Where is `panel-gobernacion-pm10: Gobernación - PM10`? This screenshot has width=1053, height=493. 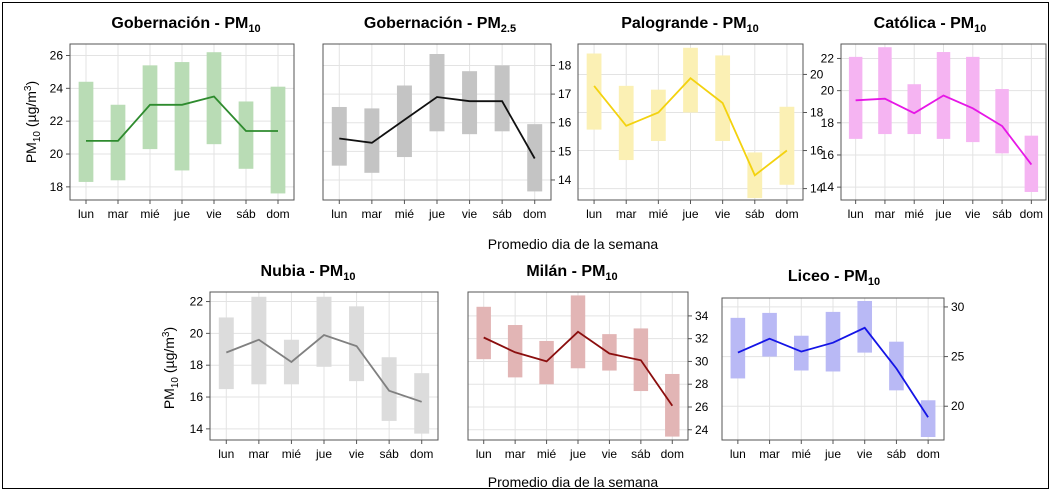 panel-gobernacion-pm10: Gobernación - PM10 is located at coordinates (185, 25).